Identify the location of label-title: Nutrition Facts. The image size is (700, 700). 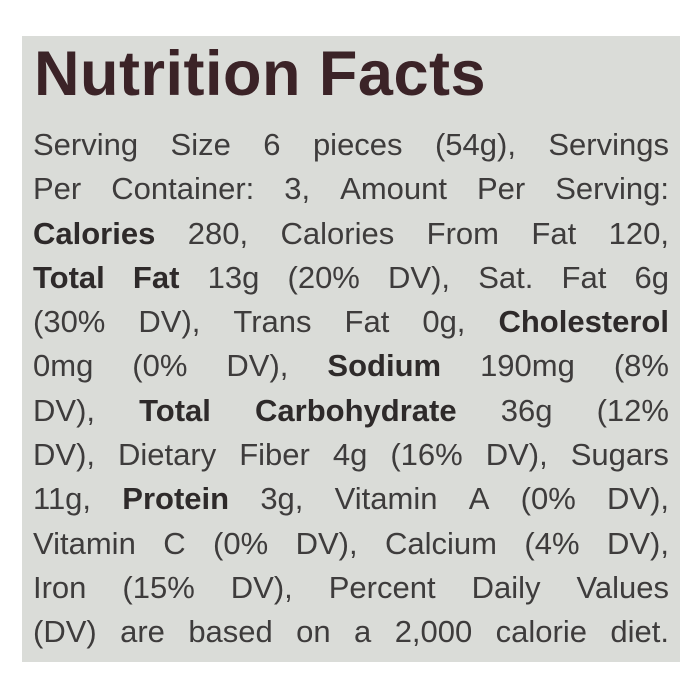
(260, 74).